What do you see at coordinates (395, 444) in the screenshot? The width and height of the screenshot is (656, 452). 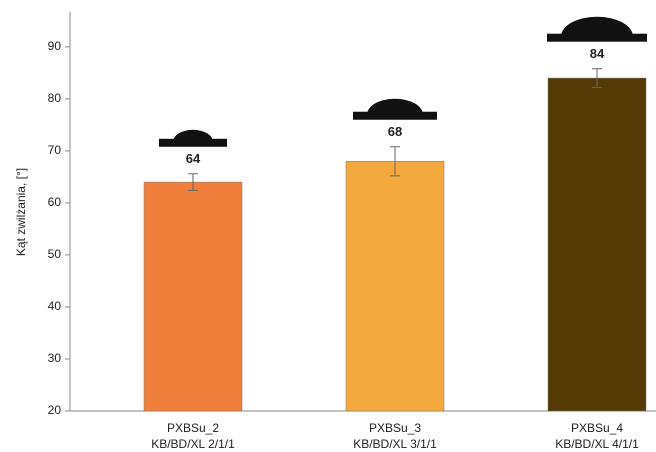 I see `x-tick-label: KB/BD/XL 3/1/1` at bounding box center [395, 444].